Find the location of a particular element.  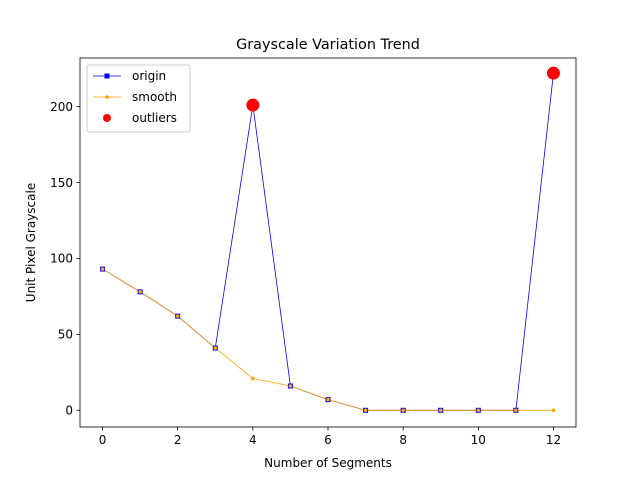

legend-marker-origin is located at coordinates (107, 76).